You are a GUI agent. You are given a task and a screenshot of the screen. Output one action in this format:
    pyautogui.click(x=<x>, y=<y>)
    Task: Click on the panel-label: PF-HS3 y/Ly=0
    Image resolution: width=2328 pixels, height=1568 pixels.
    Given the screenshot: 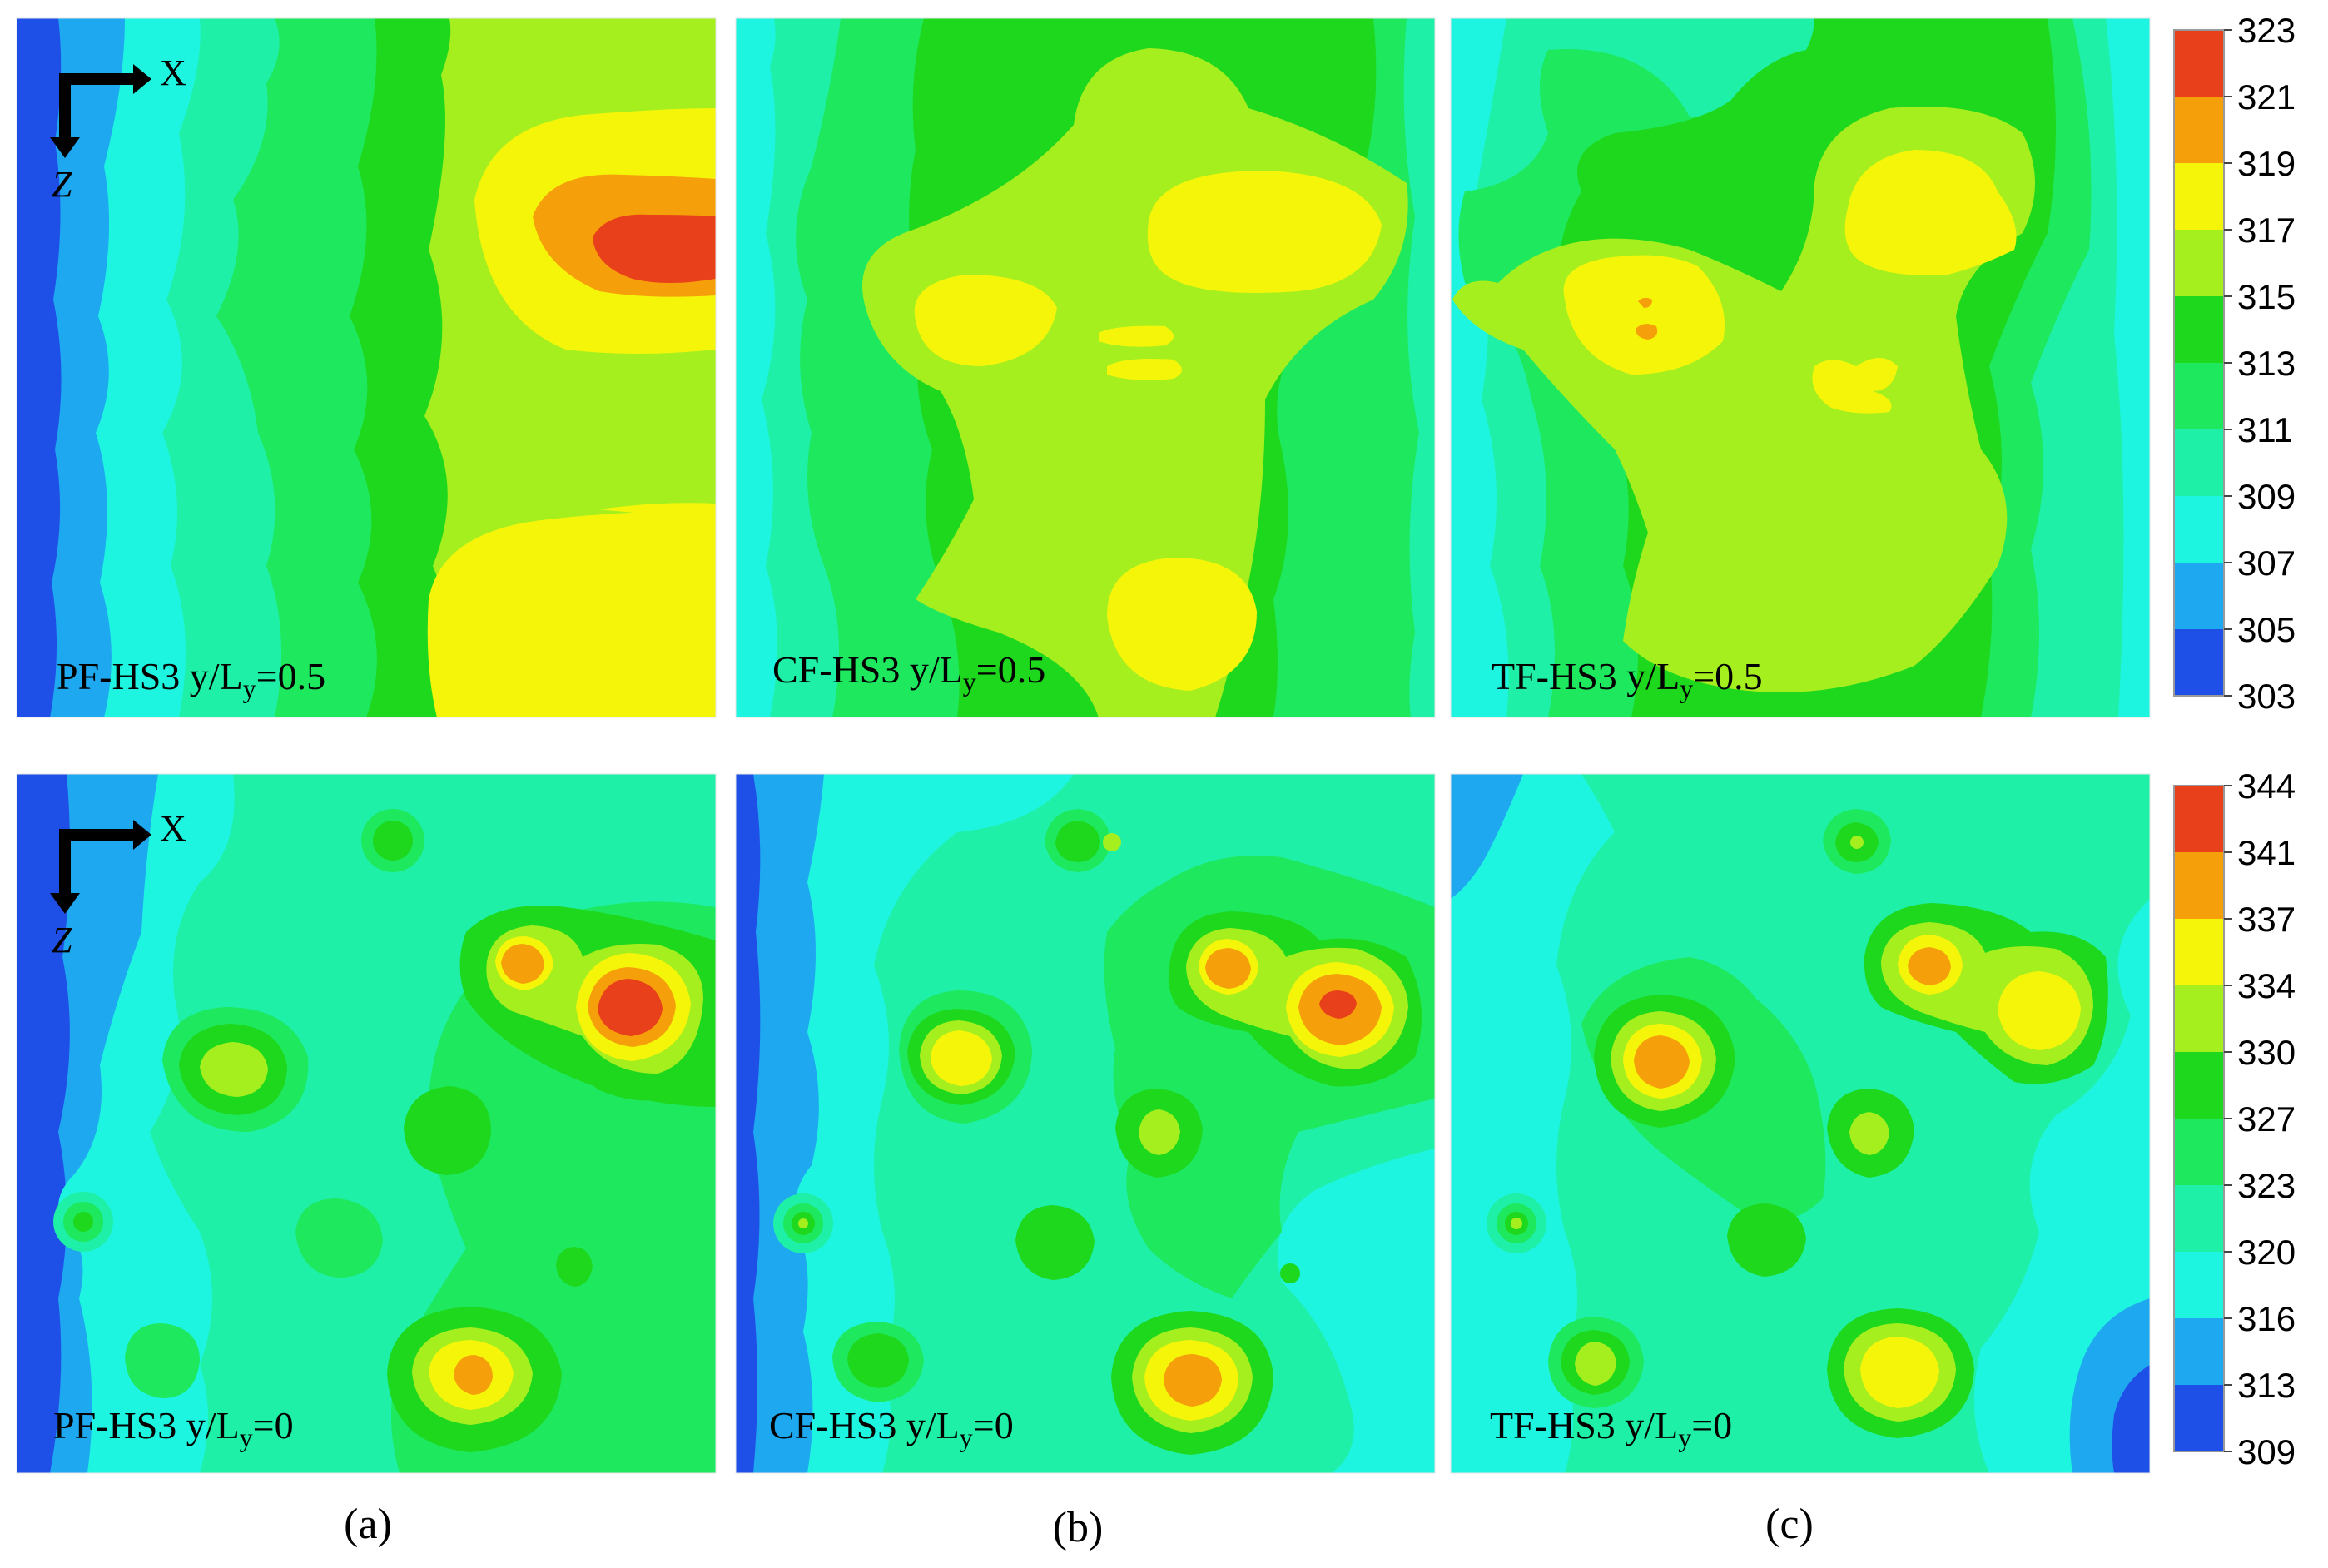 What is the action you would take?
    pyautogui.click(x=173, y=1428)
    